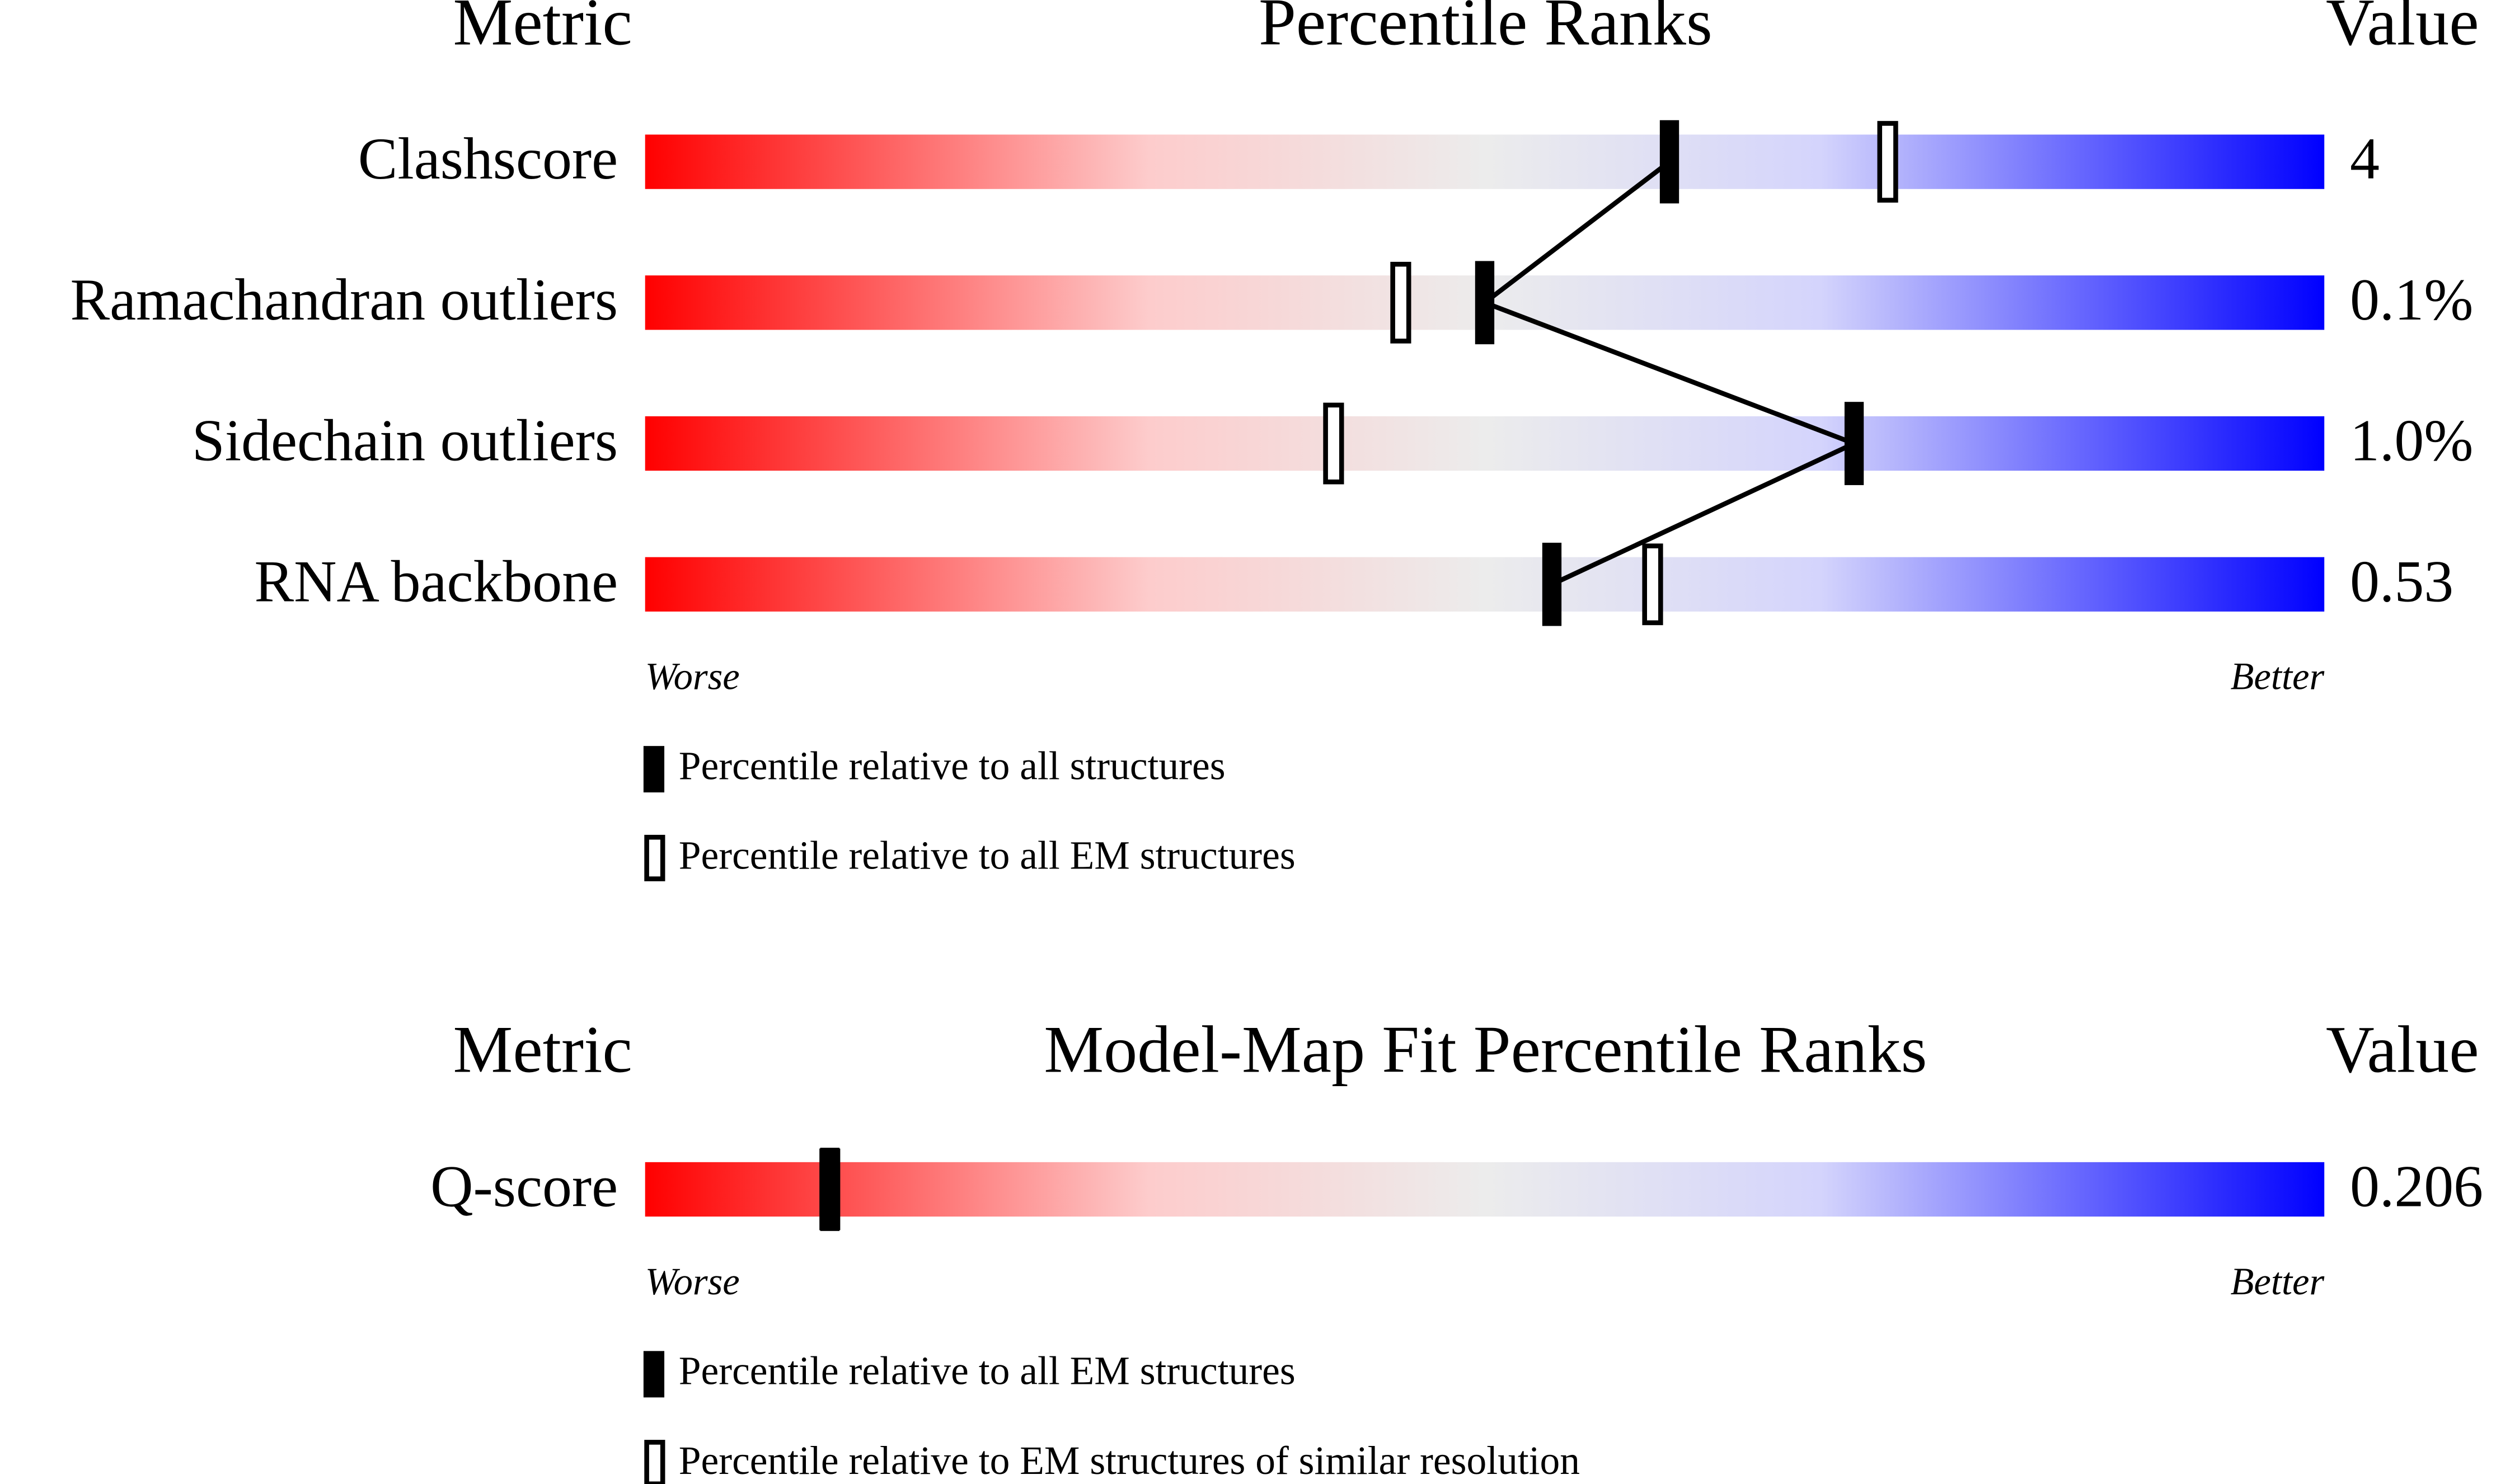 The height and width of the screenshot is (1484, 2510). What do you see at coordinates (344, 299) in the screenshot?
I see `metric-label: Ramachandran outliers` at bounding box center [344, 299].